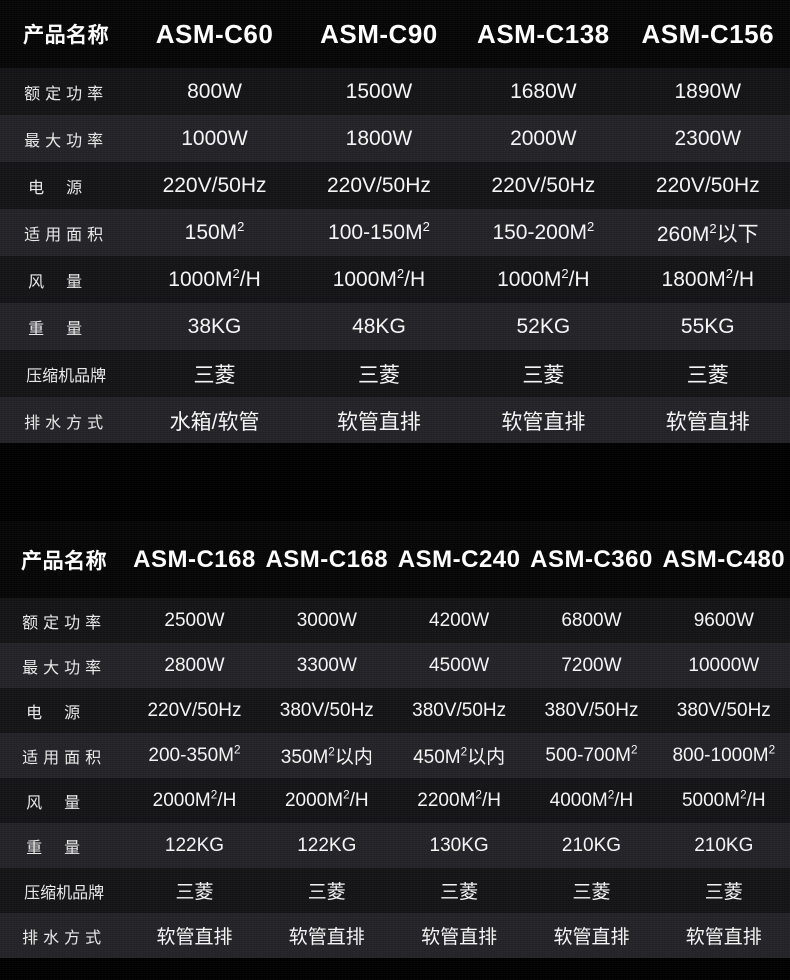 The width and height of the screenshot is (790, 980). What do you see at coordinates (327, 559) in the screenshot?
I see `table2-header-model-2: ASM-C168` at bounding box center [327, 559].